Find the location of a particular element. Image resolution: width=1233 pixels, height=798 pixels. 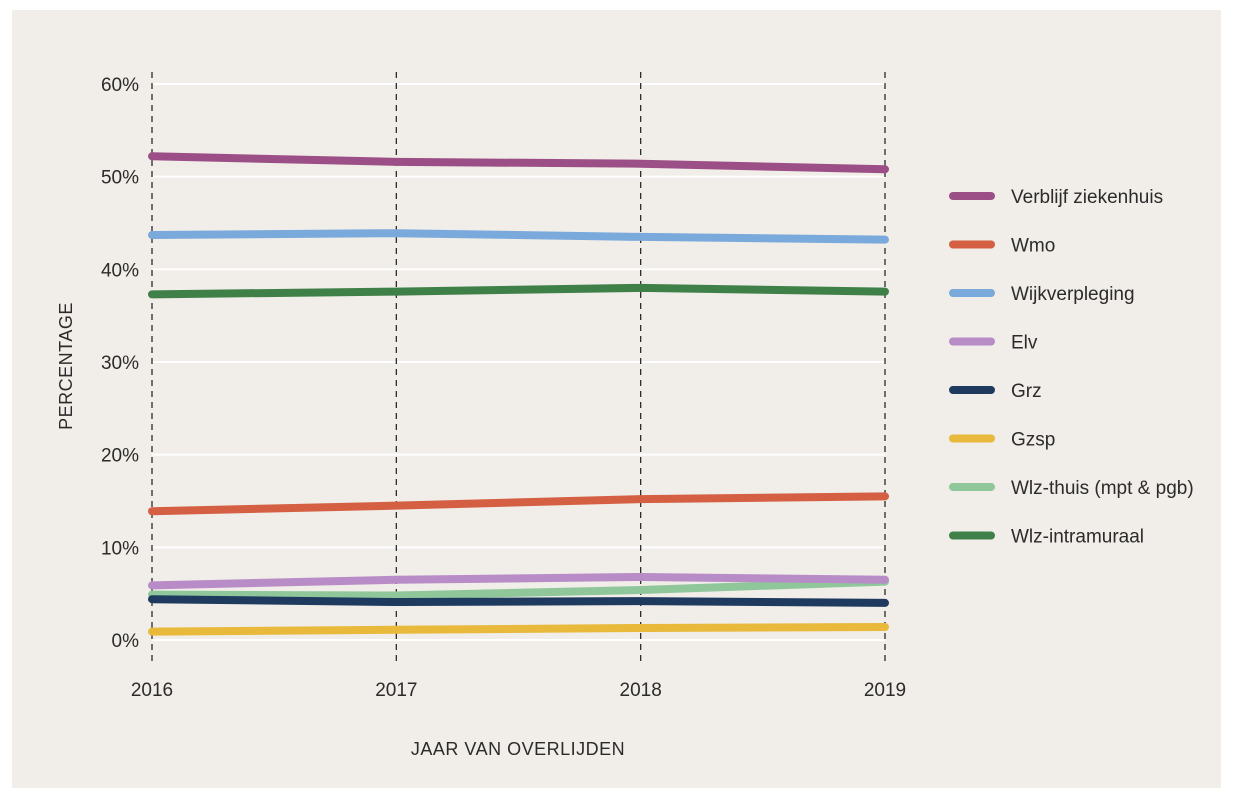

y-tick-label: 40% is located at coordinates (120, 270).